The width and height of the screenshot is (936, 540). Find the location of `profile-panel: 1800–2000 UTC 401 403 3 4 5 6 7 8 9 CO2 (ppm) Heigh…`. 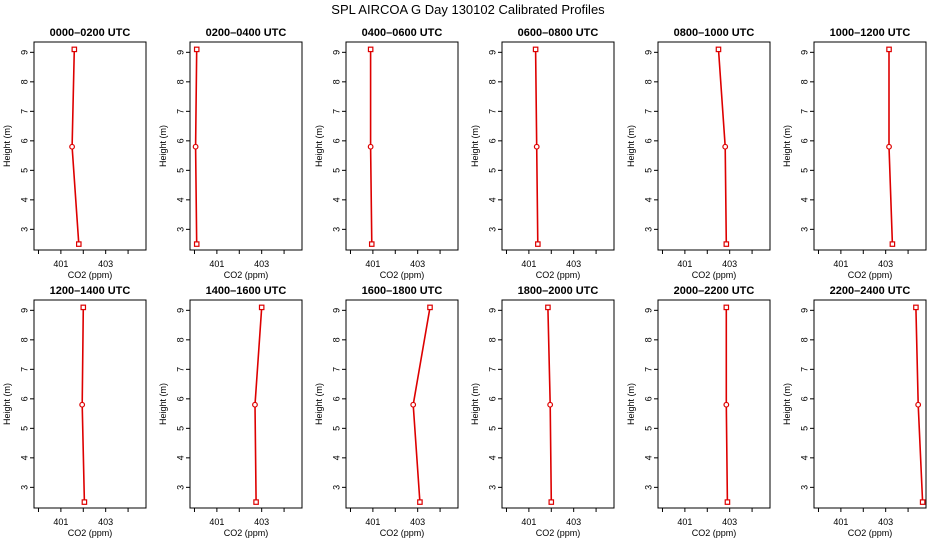

profile-panel: 1800–2000 UTC 401 403 3 4 5 6 7 8 9 CO2 (ppm) Heigh… is located at coordinates (542, 411).